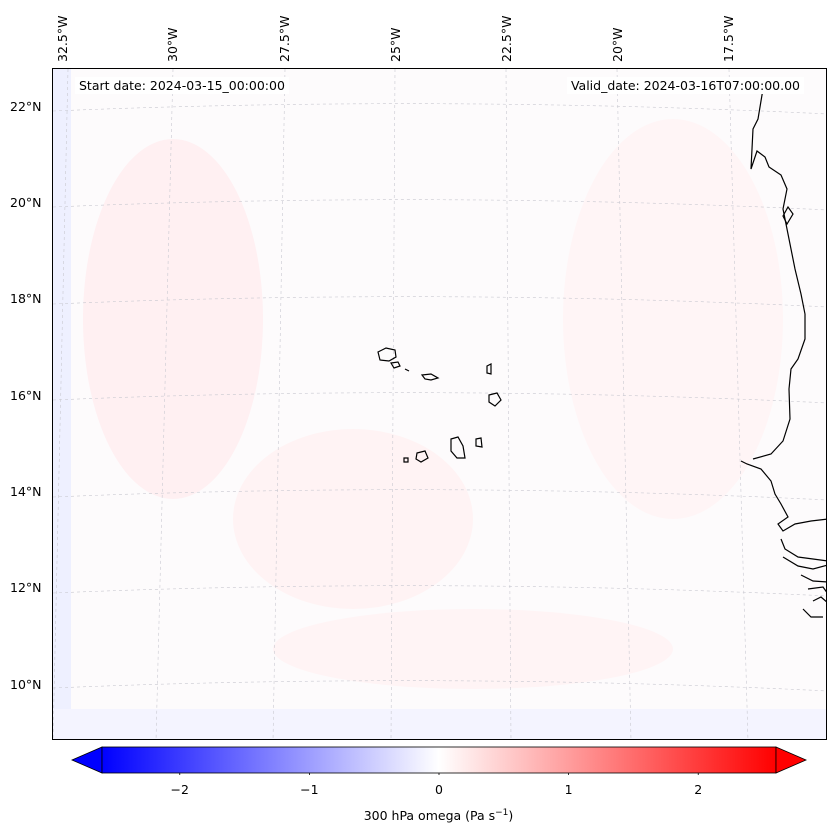 This screenshot has height=839, width=837. I want to click on colorbar-label: 300 hPa omega (Pa s−1), so click(438, 816).